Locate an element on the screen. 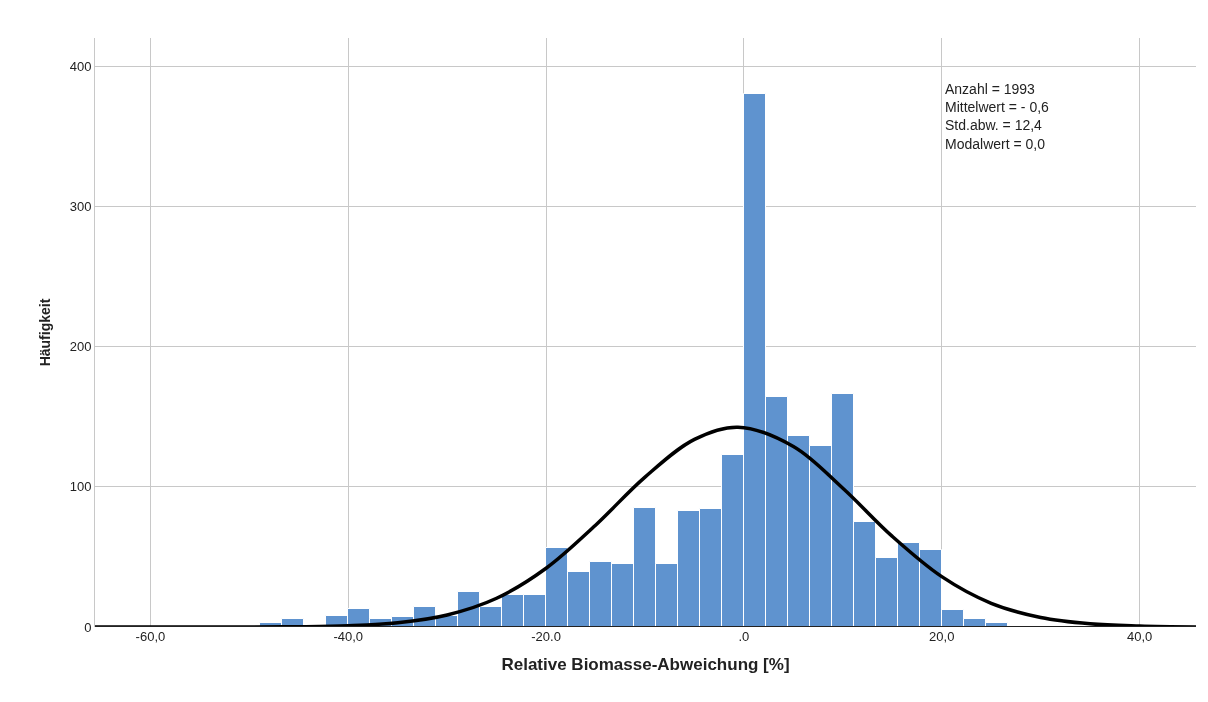 The width and height of the screenshot is (1208, 702). y-tick-label: 300 is located at coordinates (80, 206).